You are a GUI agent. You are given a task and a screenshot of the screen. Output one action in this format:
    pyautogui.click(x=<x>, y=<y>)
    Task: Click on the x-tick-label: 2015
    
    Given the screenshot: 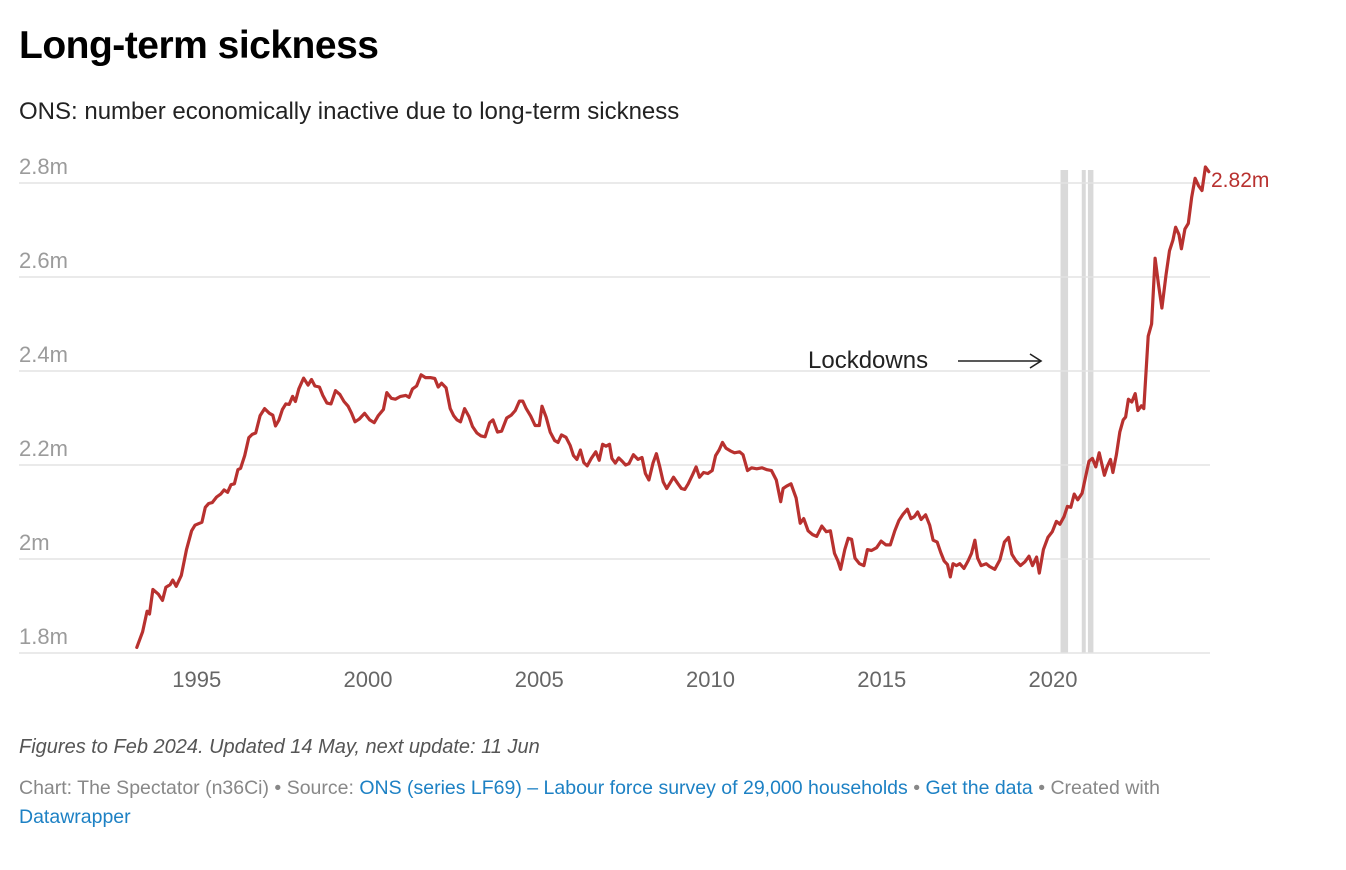 What is the action you would take?
    pyautogui.click(x=881, y=679)
    